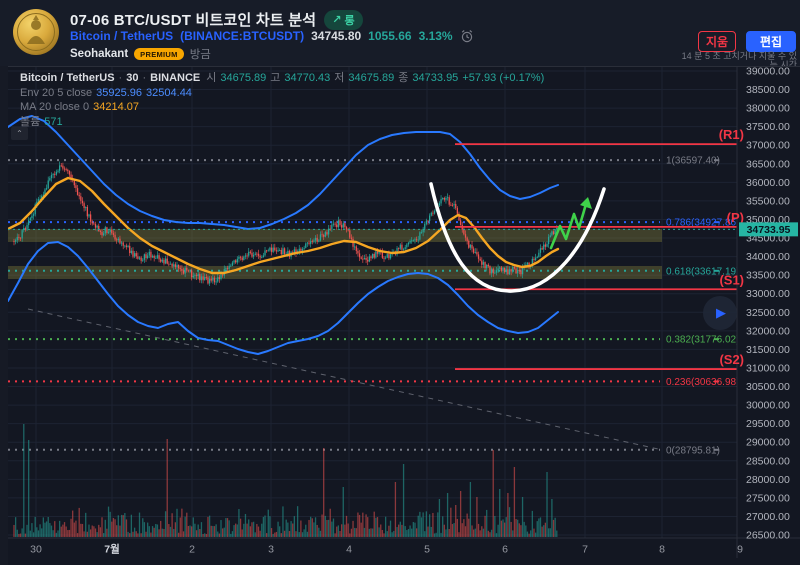 This screenshot has height=565, width=800. What do you see at coordinates (55, 107) in the screenshot?
I see `ma-label: MA 20 close 0` at bounding box center [55, 107].